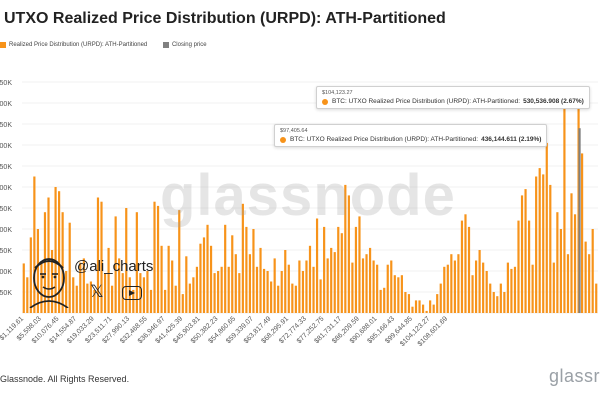 The height and width of the screenshot is (400, 600). I want to click on x-logo-icon: 𝕏, so click(97, 291).